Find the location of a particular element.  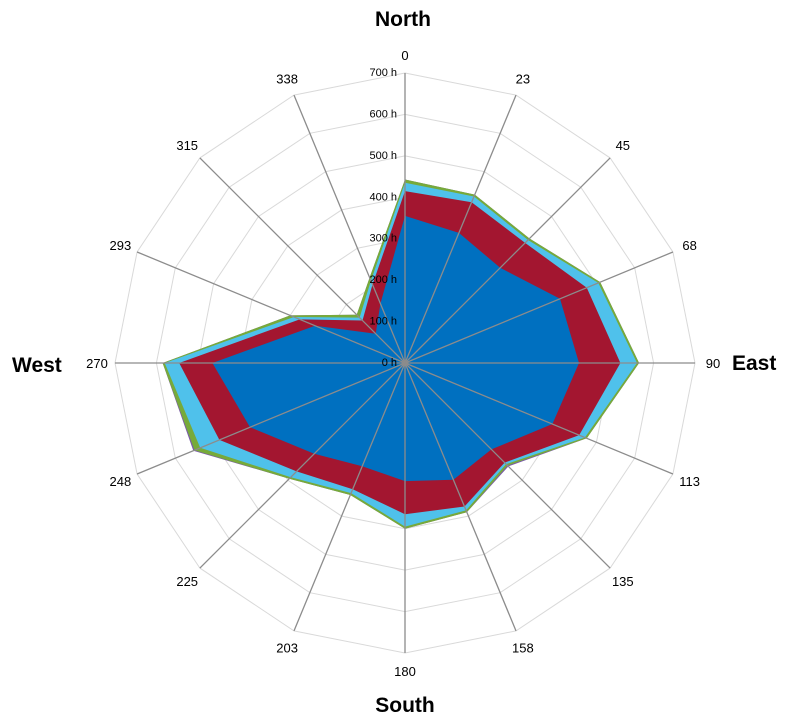

compass-label-south: South is located at coordinates (404, 705).